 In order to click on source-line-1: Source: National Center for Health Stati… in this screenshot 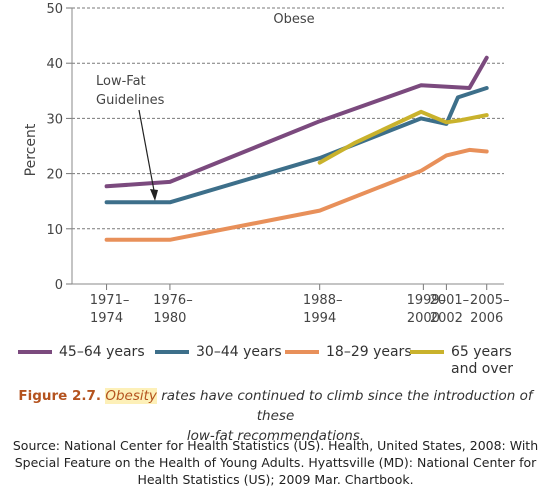, I will do `click(275, 445)`.